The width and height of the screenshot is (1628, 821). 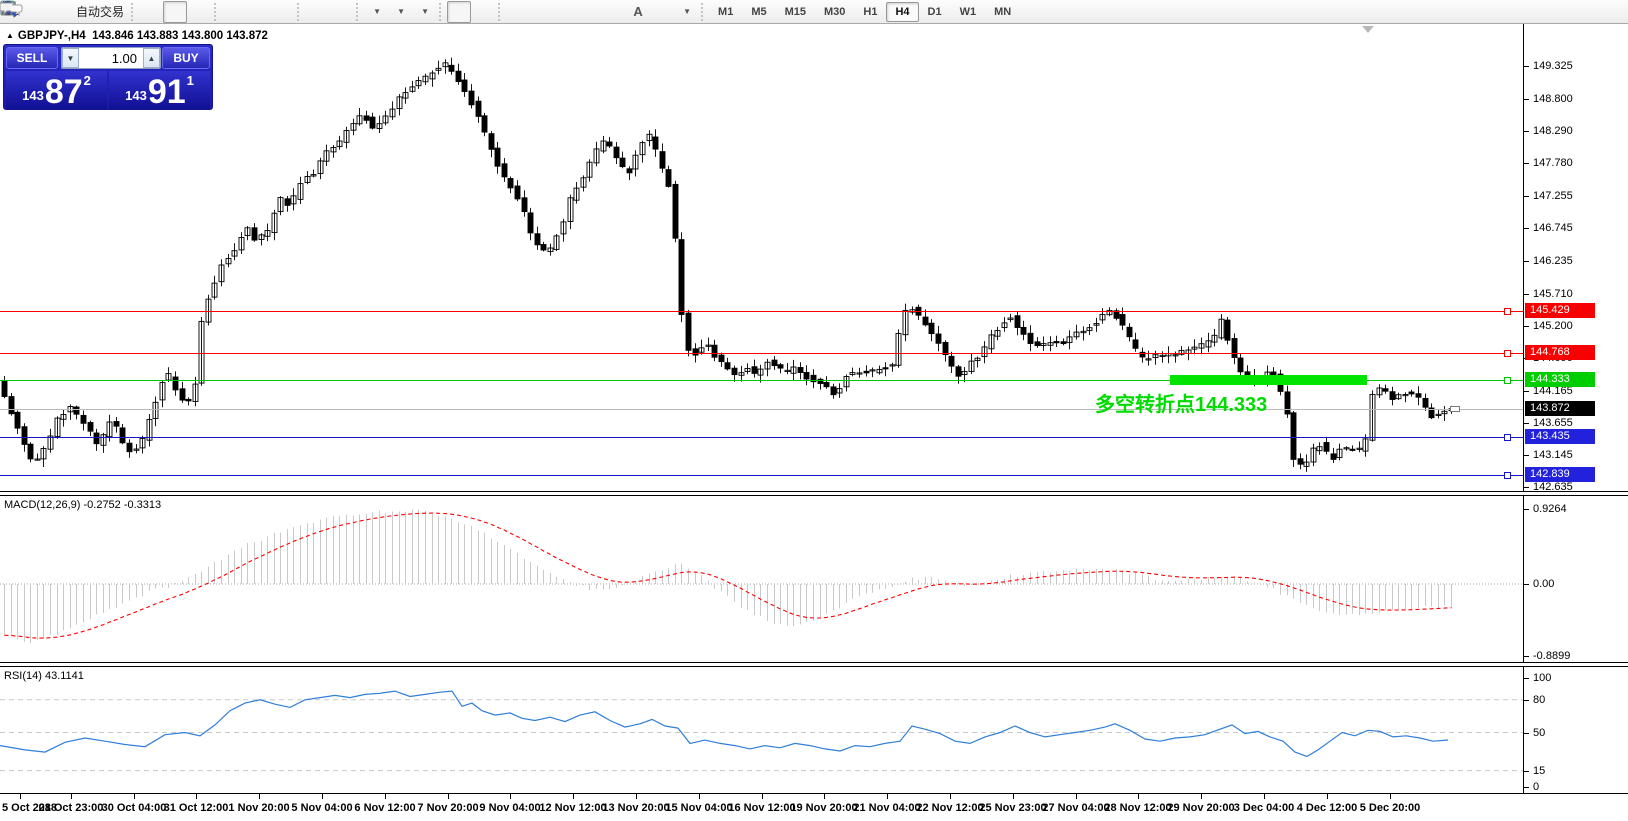 What do you see at coordinates (70, 58) in the screenshot?
I see `volume-decrease-button: ▼` at bounding box center [70, 58].